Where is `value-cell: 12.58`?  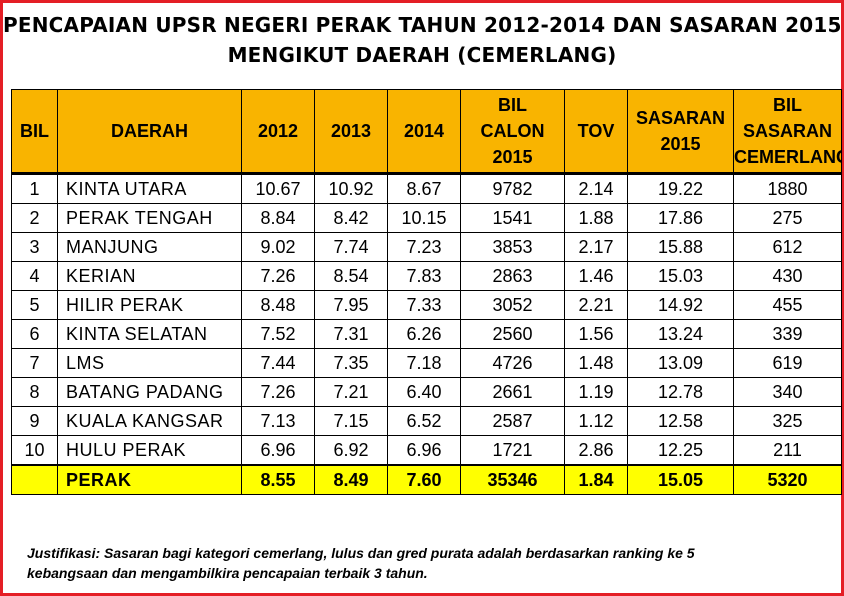
value-cell: 12.58 is located at coordinates (680, 421).